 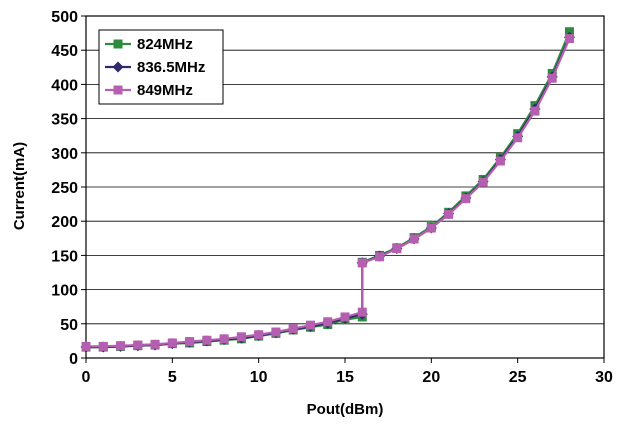 What do you see at coordinates (345, 409) in the screenshot?
I see `x-axis-title: Pout(dBm)` at bounding box center [345, 409].